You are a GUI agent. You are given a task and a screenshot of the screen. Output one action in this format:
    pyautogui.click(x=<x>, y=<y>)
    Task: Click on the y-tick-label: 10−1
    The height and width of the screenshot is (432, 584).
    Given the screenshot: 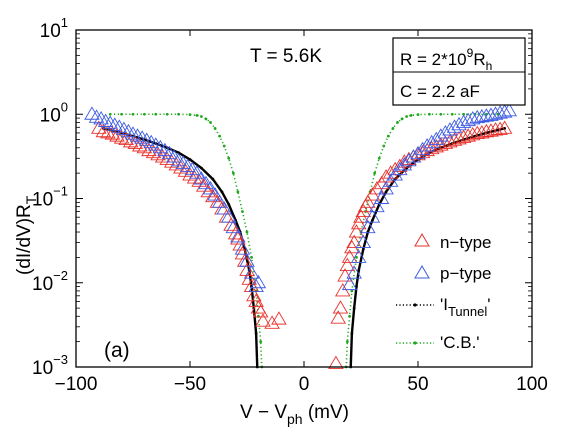 What is the action you would take?
    pyautogui.click(x=50, y=197)
    